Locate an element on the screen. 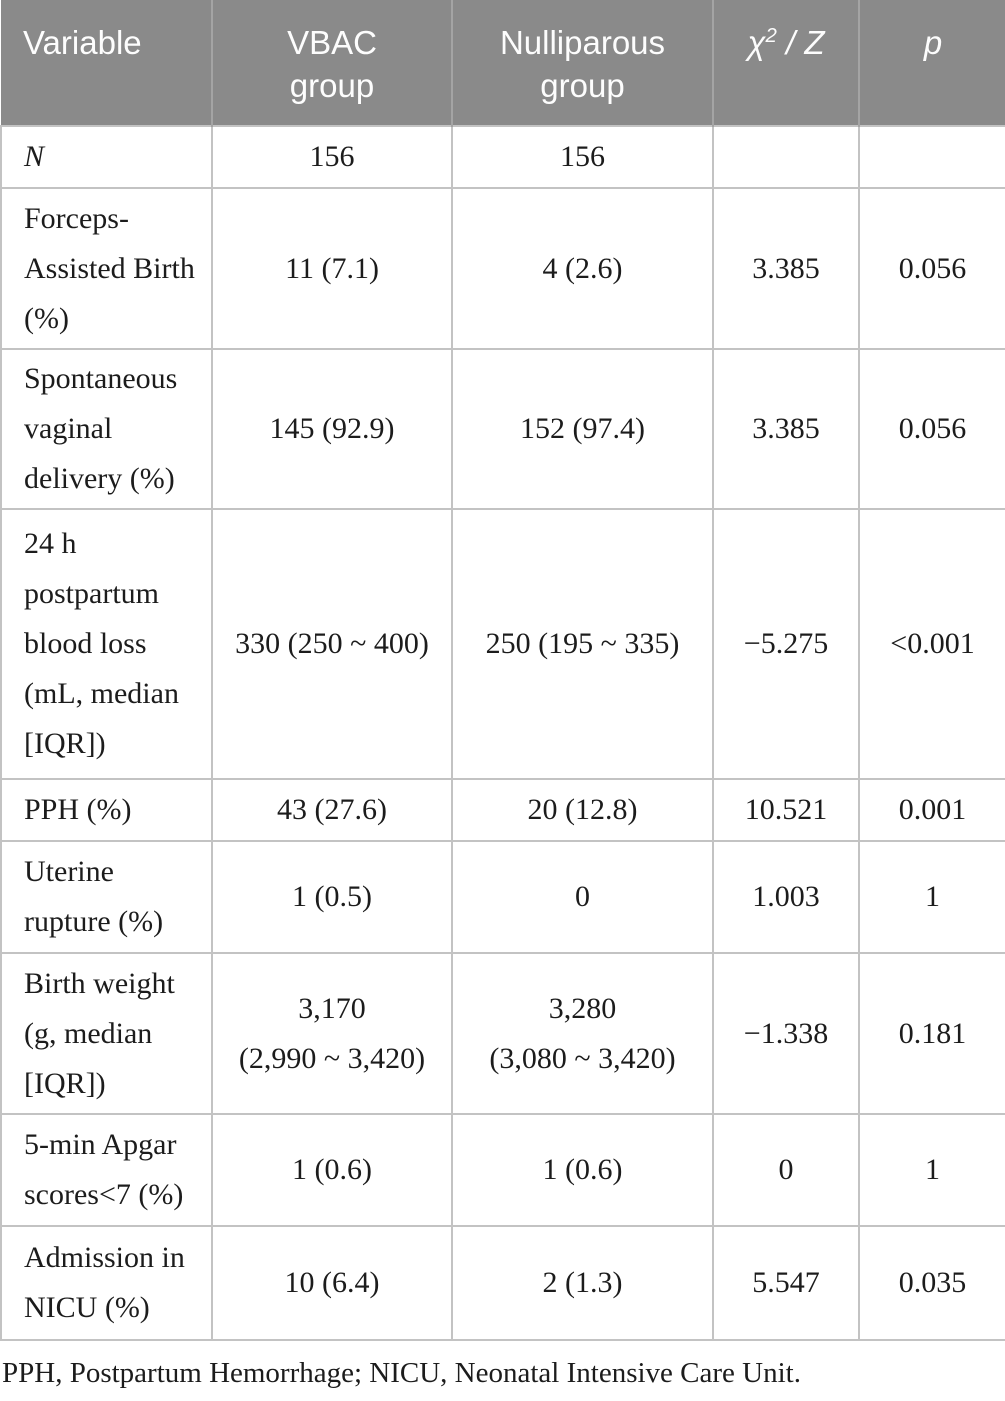  row-label-cell: N is located at coordinates (106, 157).